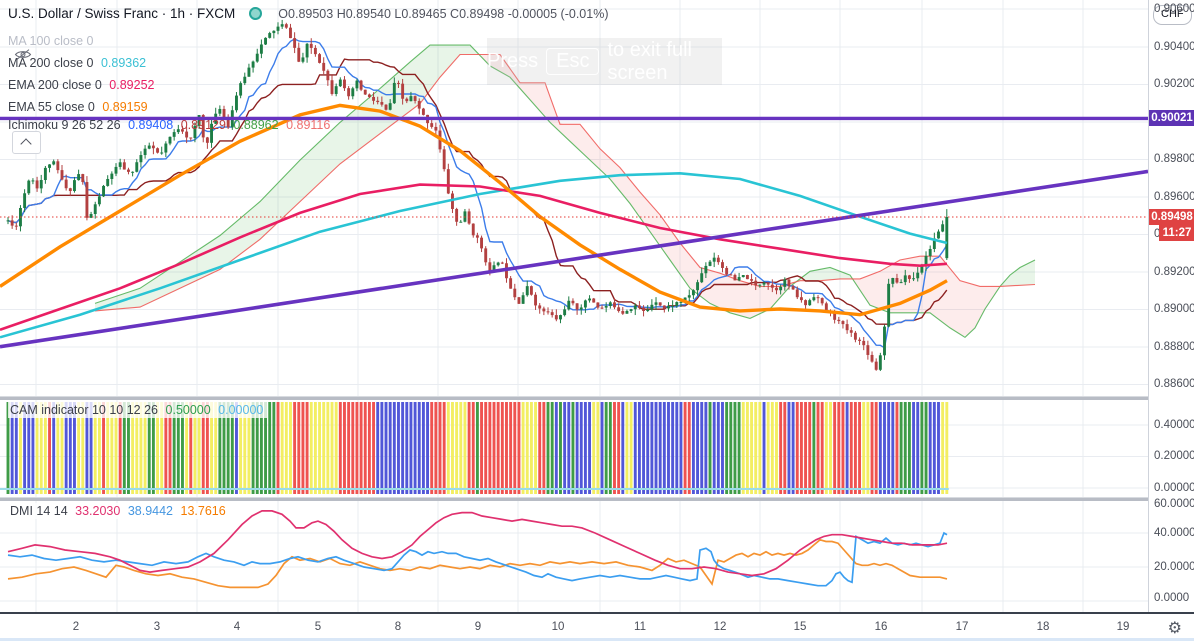  Describe the element at coordinates (1174, 628) in the screenshot. I see `gear-icon: ⚙` at that location.